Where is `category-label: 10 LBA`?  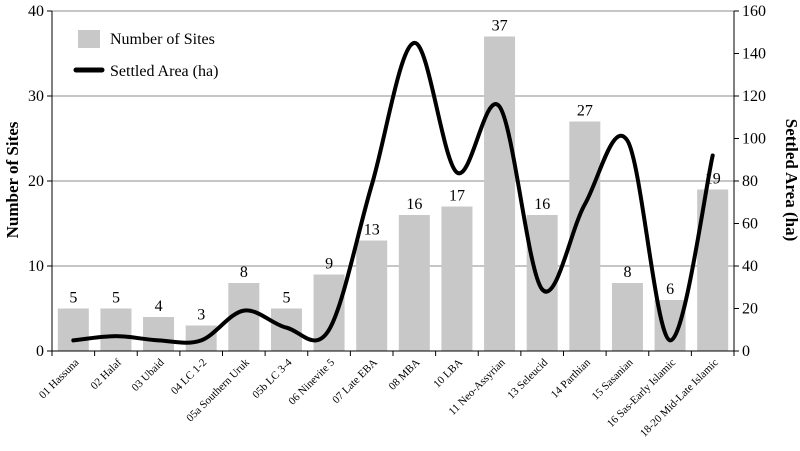 category-label: 10 LBA is located at coordinates (448, 374).